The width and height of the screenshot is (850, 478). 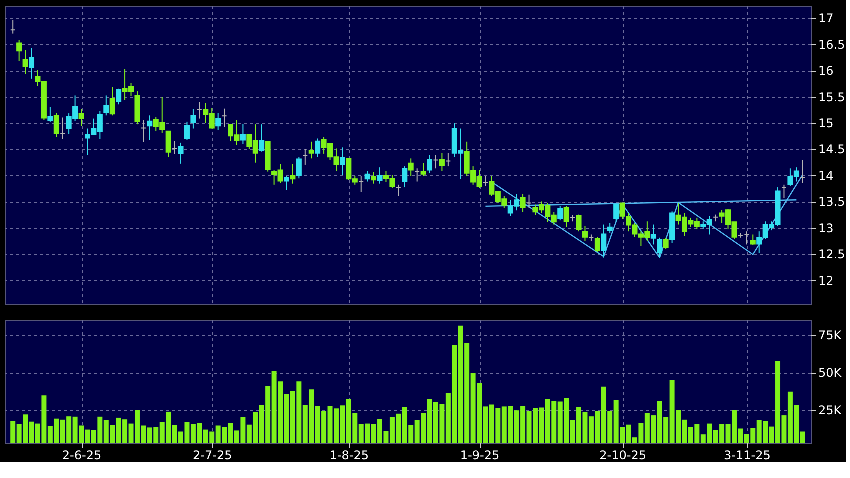 What do you see at coordinates (832, 45) in the screenshot?
I see `y-tick-label: 16.5` at bounding box center [832, 45].